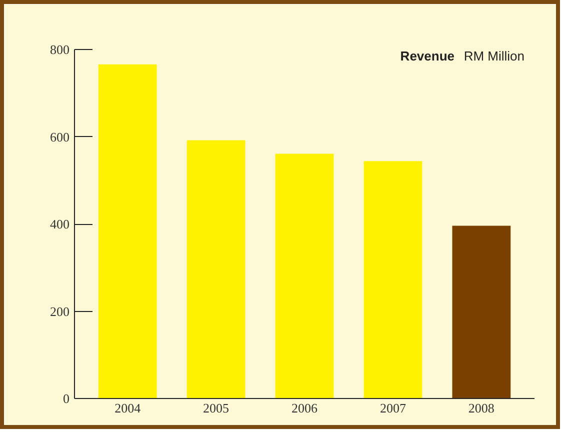 Image resolution: width=568 pixels, height=437 pixels. I want to click on y-tick-label: 600, so click(60, 136).